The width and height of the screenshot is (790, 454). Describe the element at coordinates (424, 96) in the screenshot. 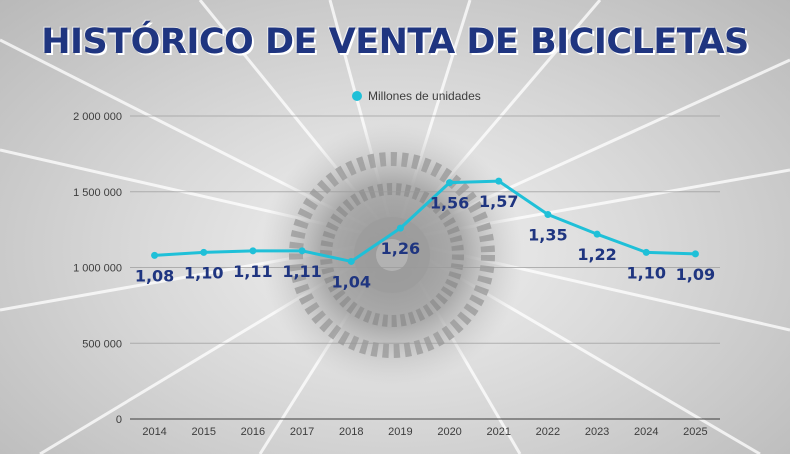

I see `legend-label: Millones de unidades` at that location.